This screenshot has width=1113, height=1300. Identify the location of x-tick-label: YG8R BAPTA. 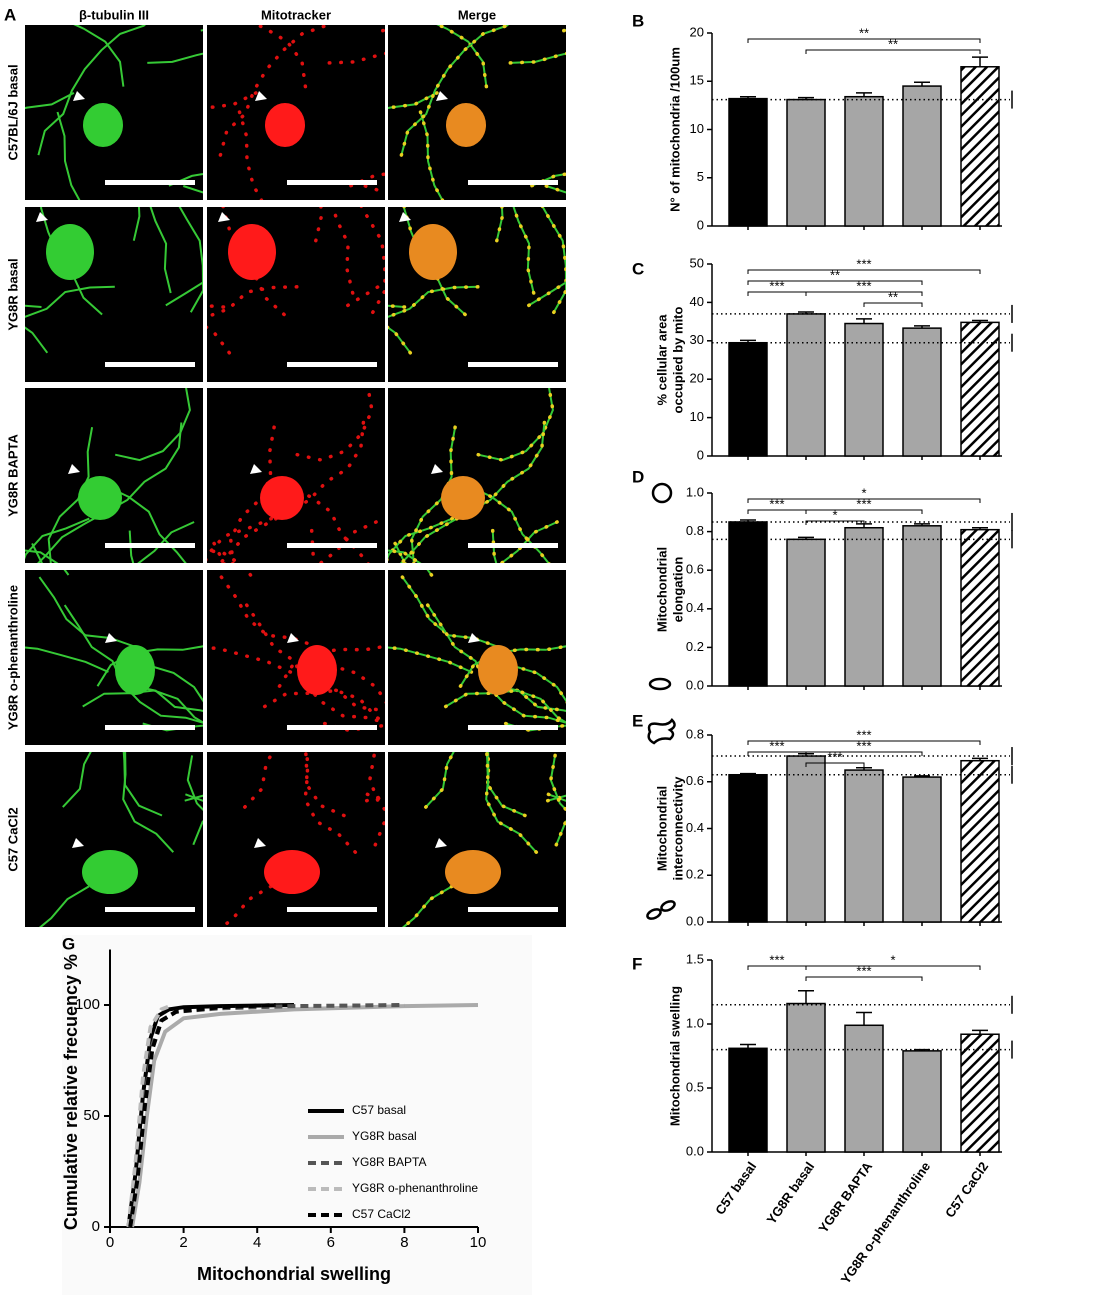
(845, 1197).